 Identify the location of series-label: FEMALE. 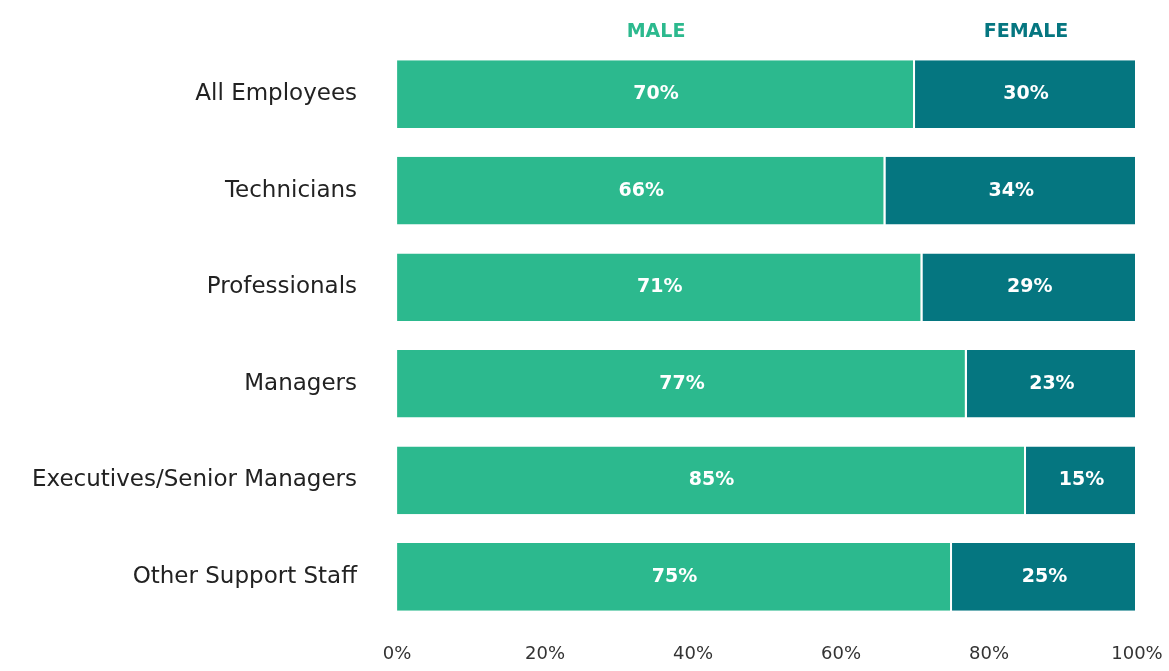
(1026, 29).